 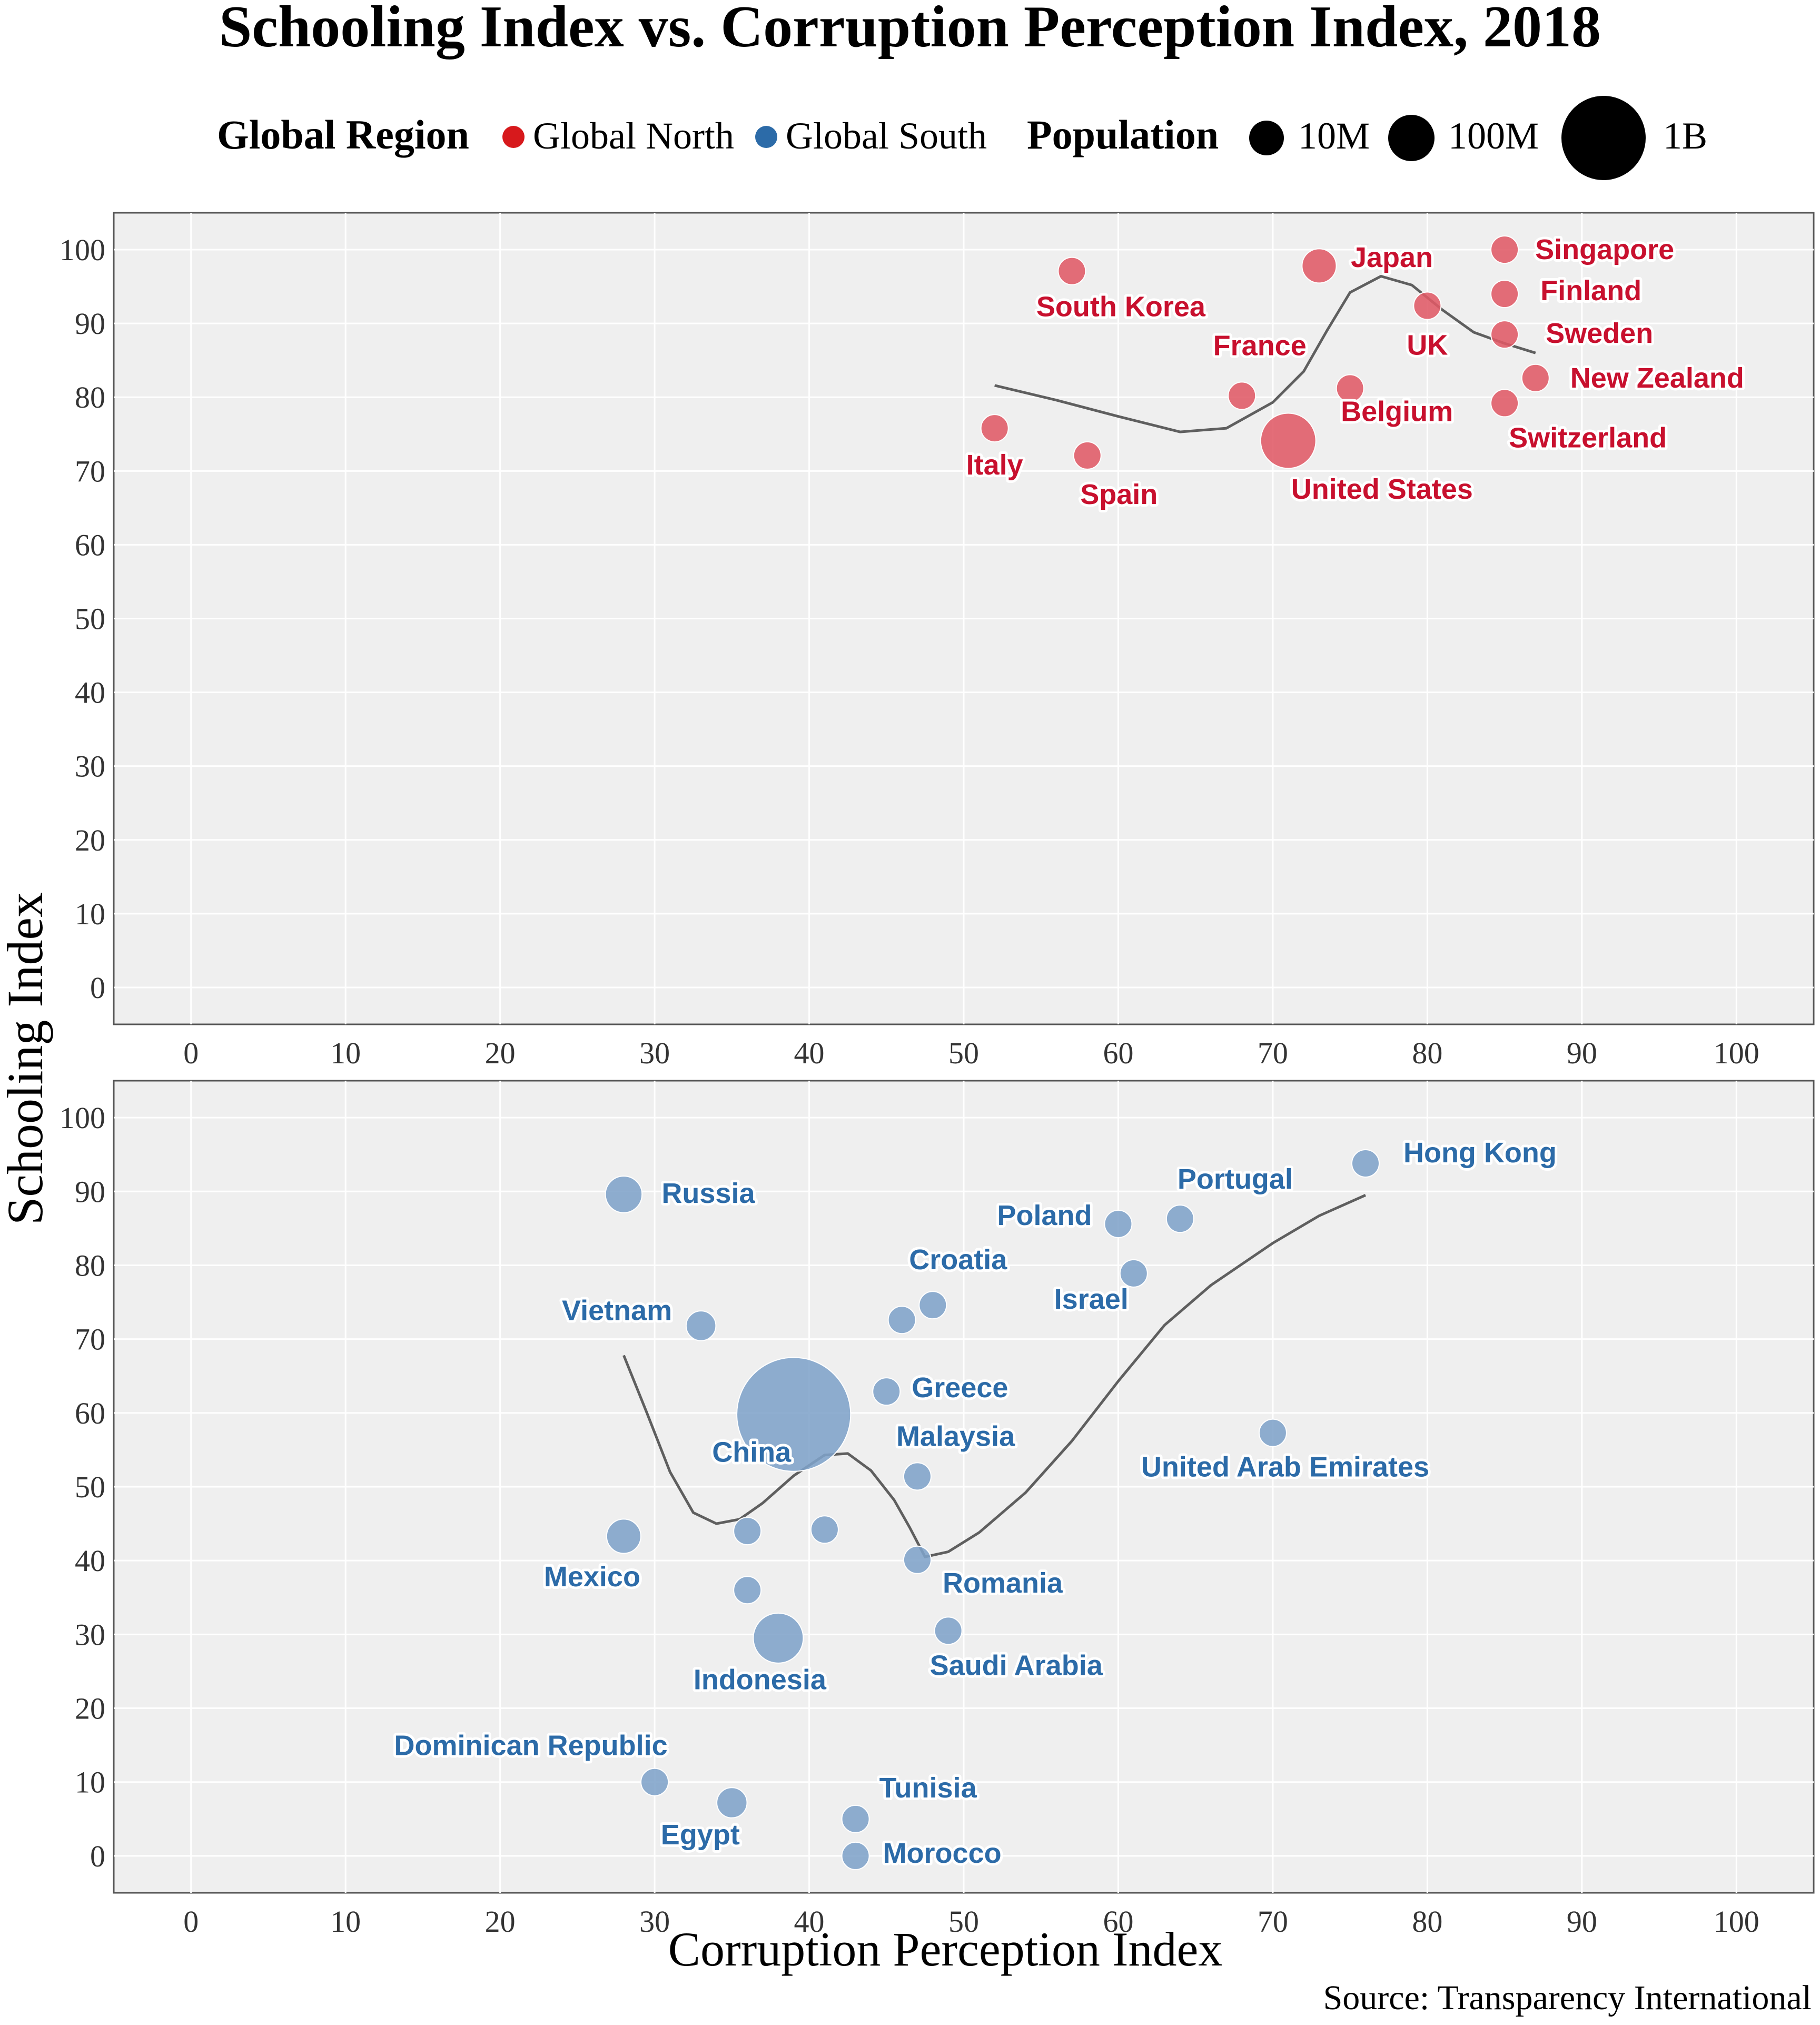 What do you see at coordinates (766, 137) in the screenshot?
I see `legend-south-marker` at bounding box center [766, 137].